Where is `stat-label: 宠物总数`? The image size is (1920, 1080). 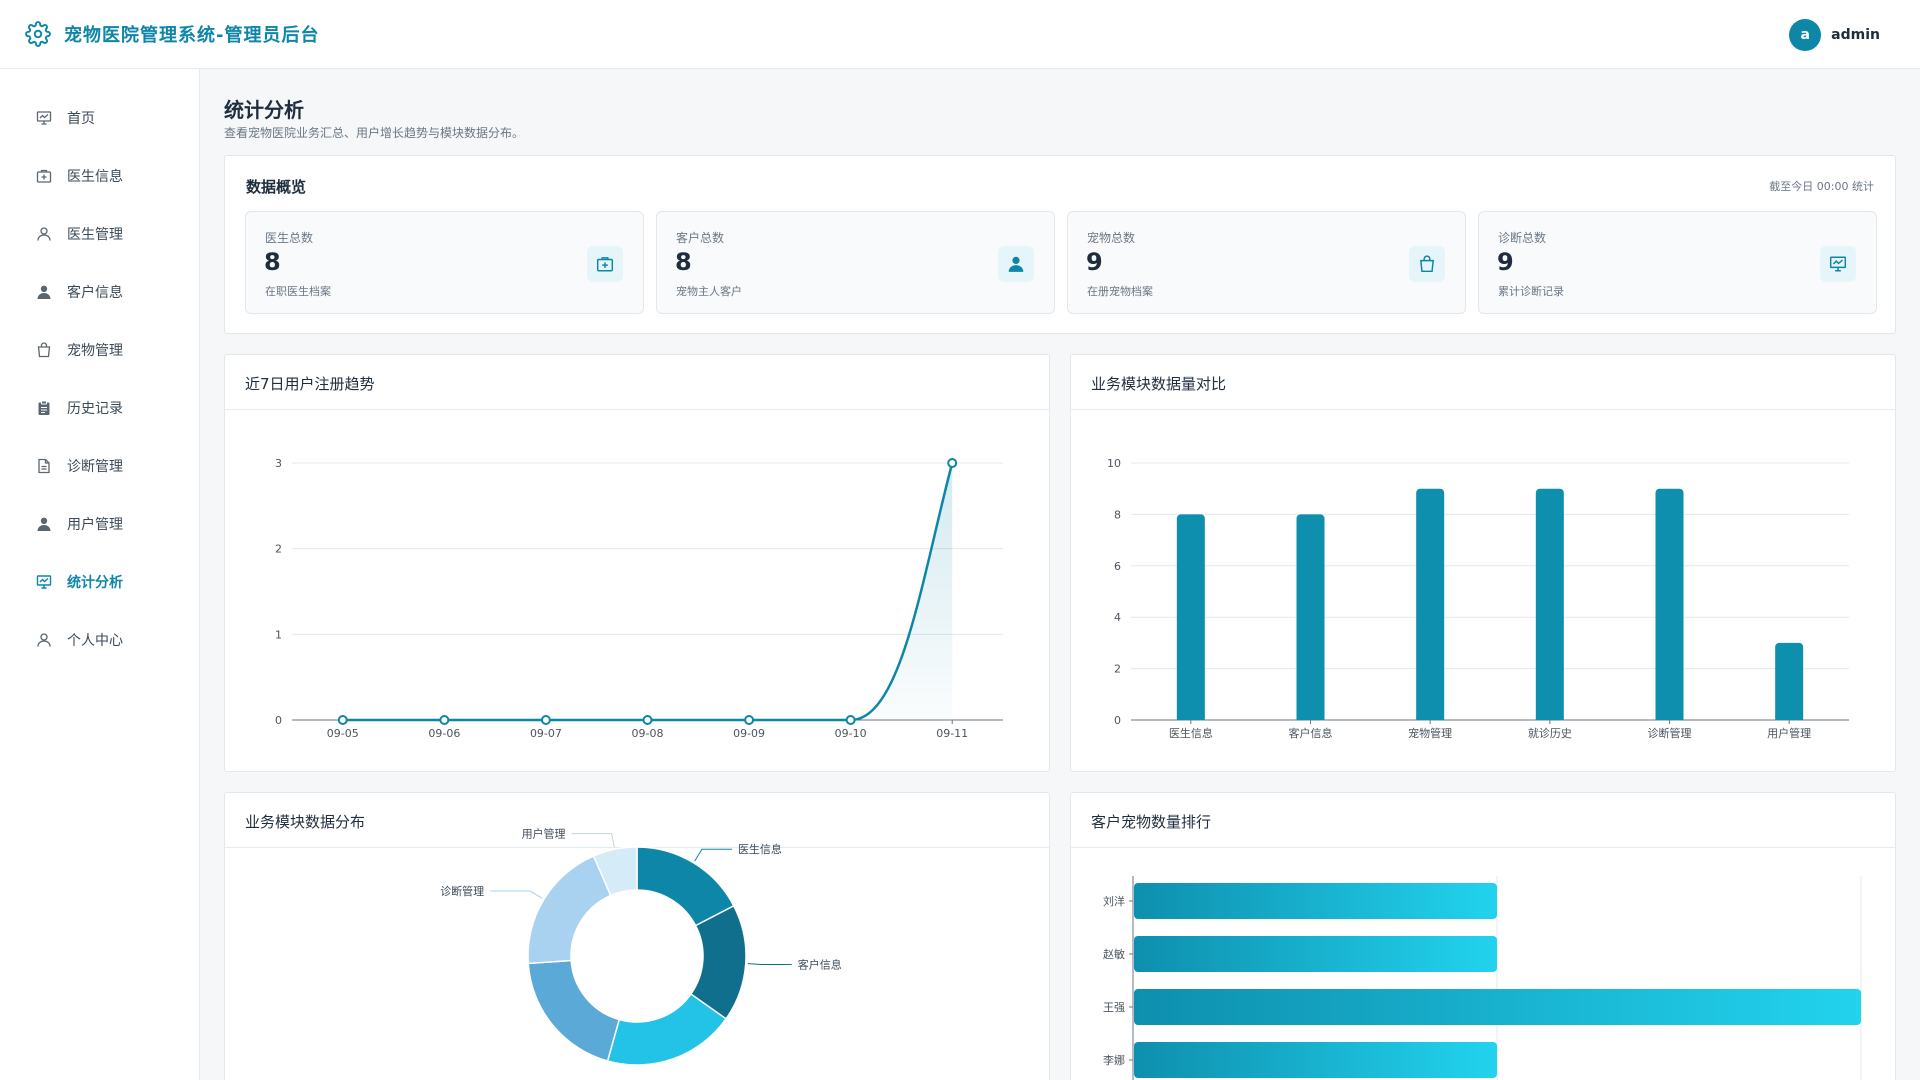 stat-label: 宠物总数 is located at coordinates (1111, 238).